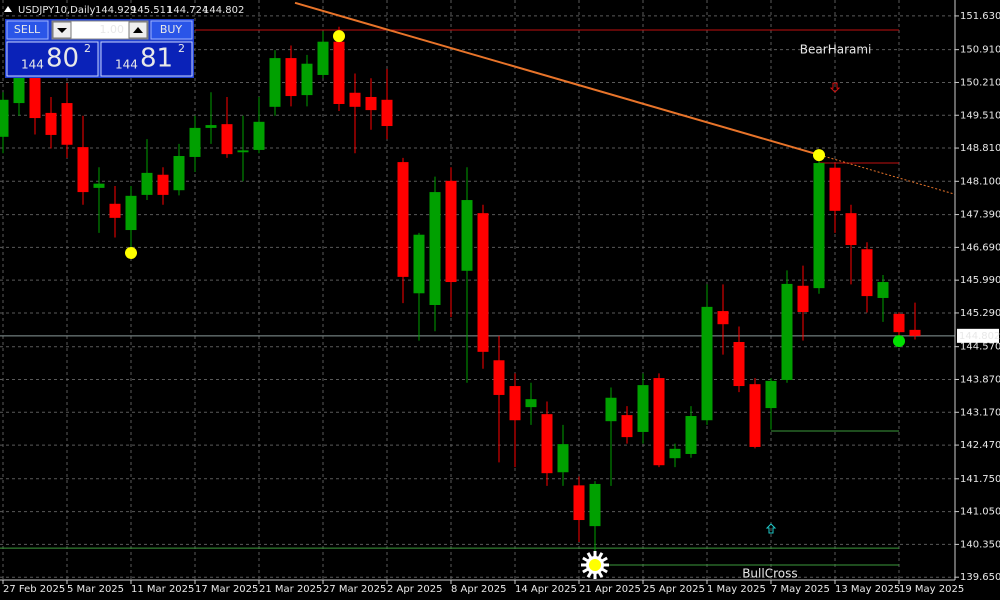  Describe the element at coordinates (980, 379) in the screenshot. I see `y-tick-label: 143.870` at that location.